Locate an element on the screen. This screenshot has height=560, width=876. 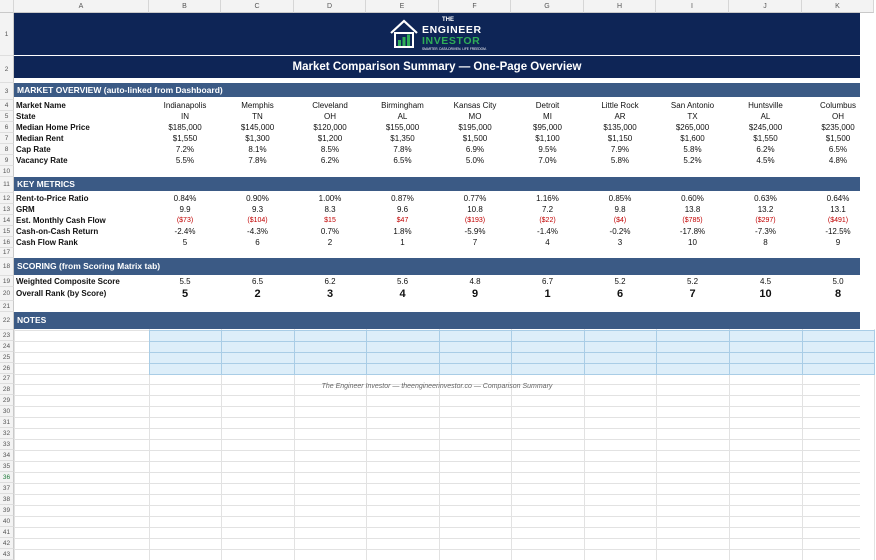
row-number: 29 is located at coordinates (7, 400).